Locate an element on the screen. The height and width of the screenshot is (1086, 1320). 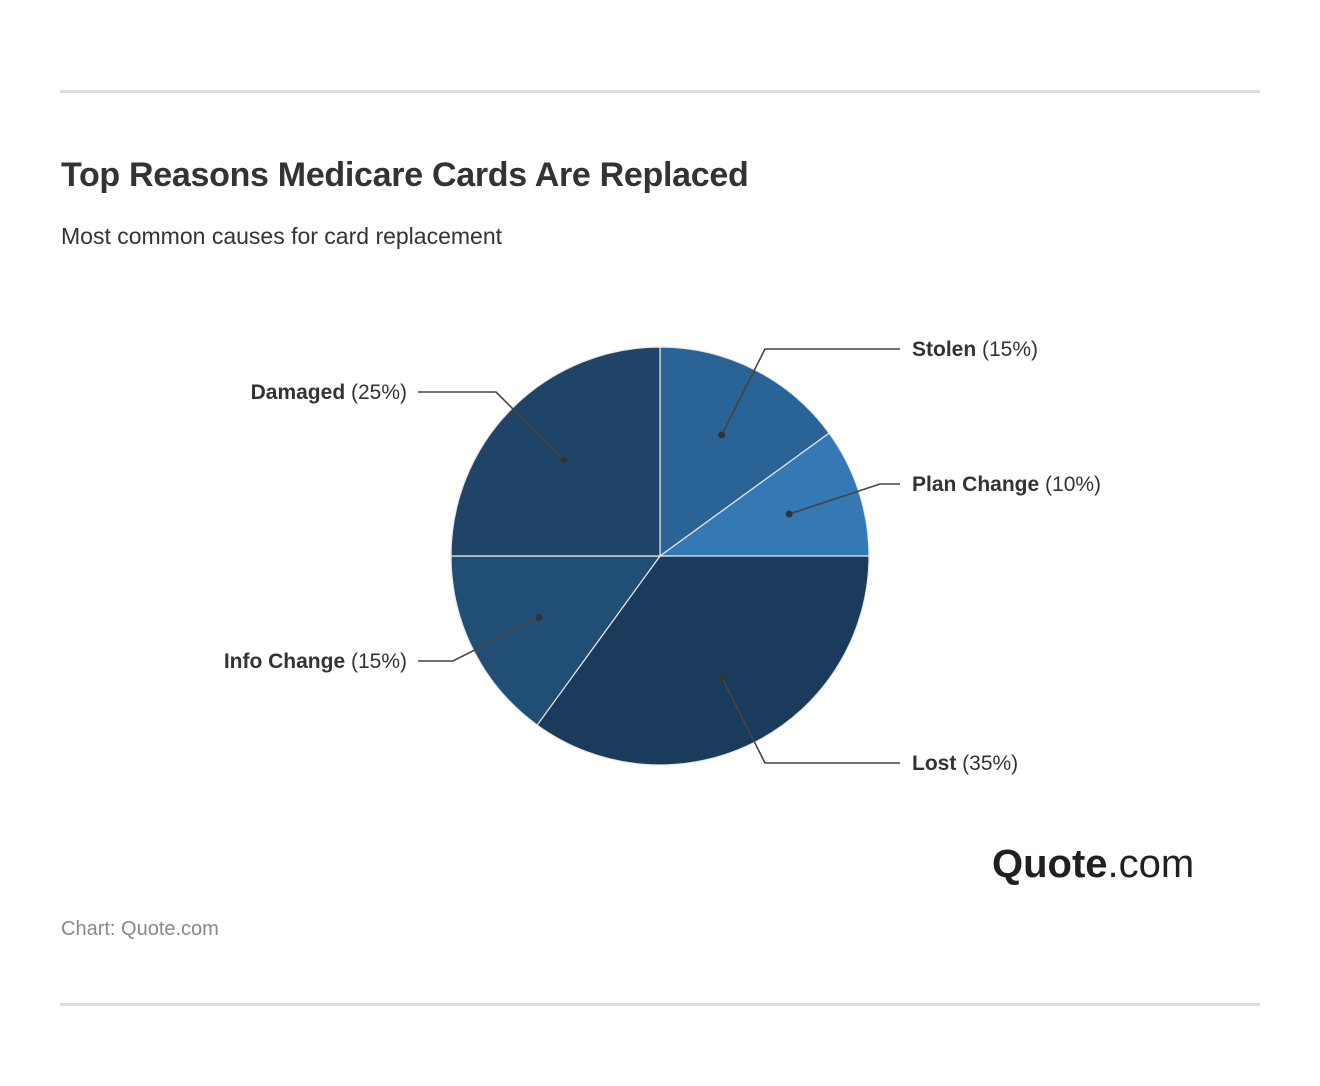
top-divider is located at coordinates (660, 91).